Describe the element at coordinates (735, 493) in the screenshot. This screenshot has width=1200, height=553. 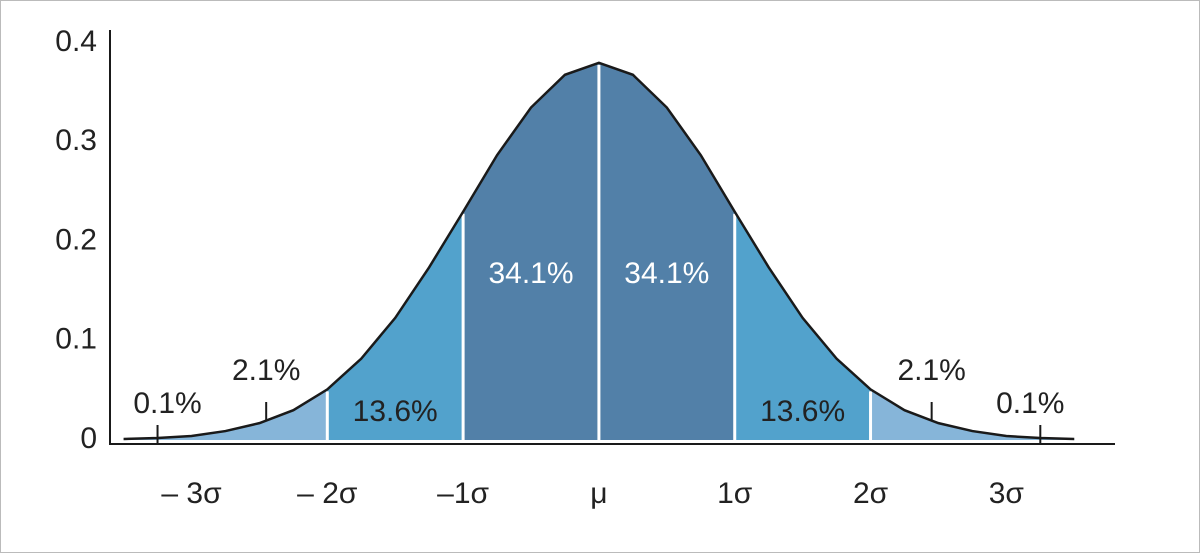
I see `x-tick-label: 1σ` at that location.